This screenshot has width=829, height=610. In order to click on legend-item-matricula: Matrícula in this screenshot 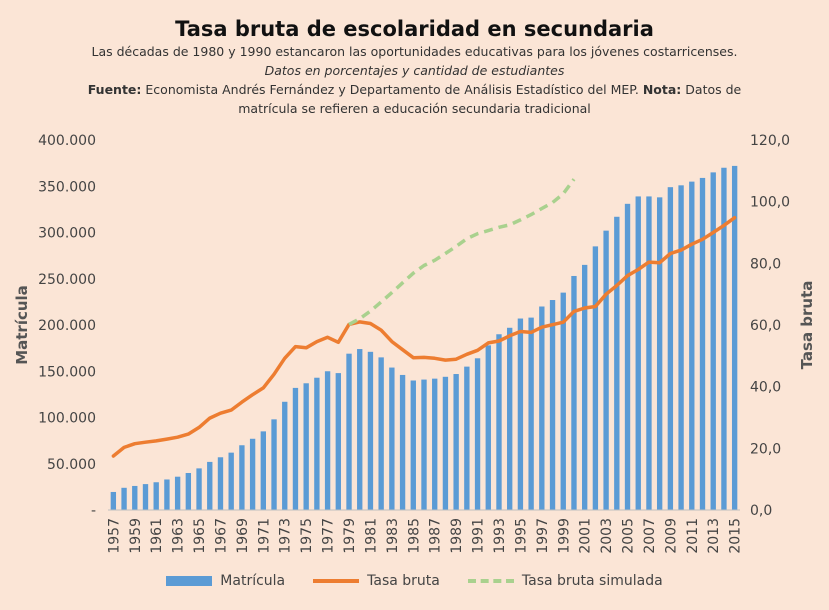, I will do `click(225, 581)`.